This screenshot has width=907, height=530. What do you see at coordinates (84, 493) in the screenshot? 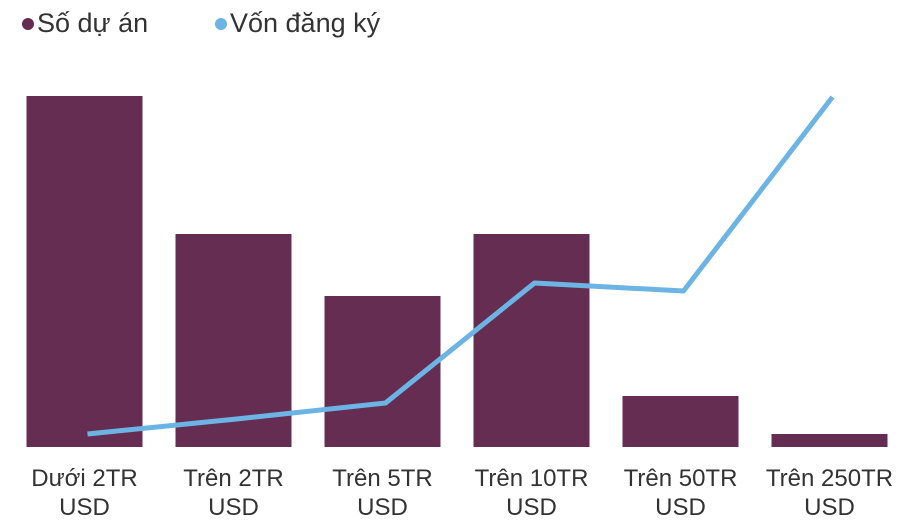
I see `x-tick-label: Dưới 2TR USD` at bounding box center [84, 493].